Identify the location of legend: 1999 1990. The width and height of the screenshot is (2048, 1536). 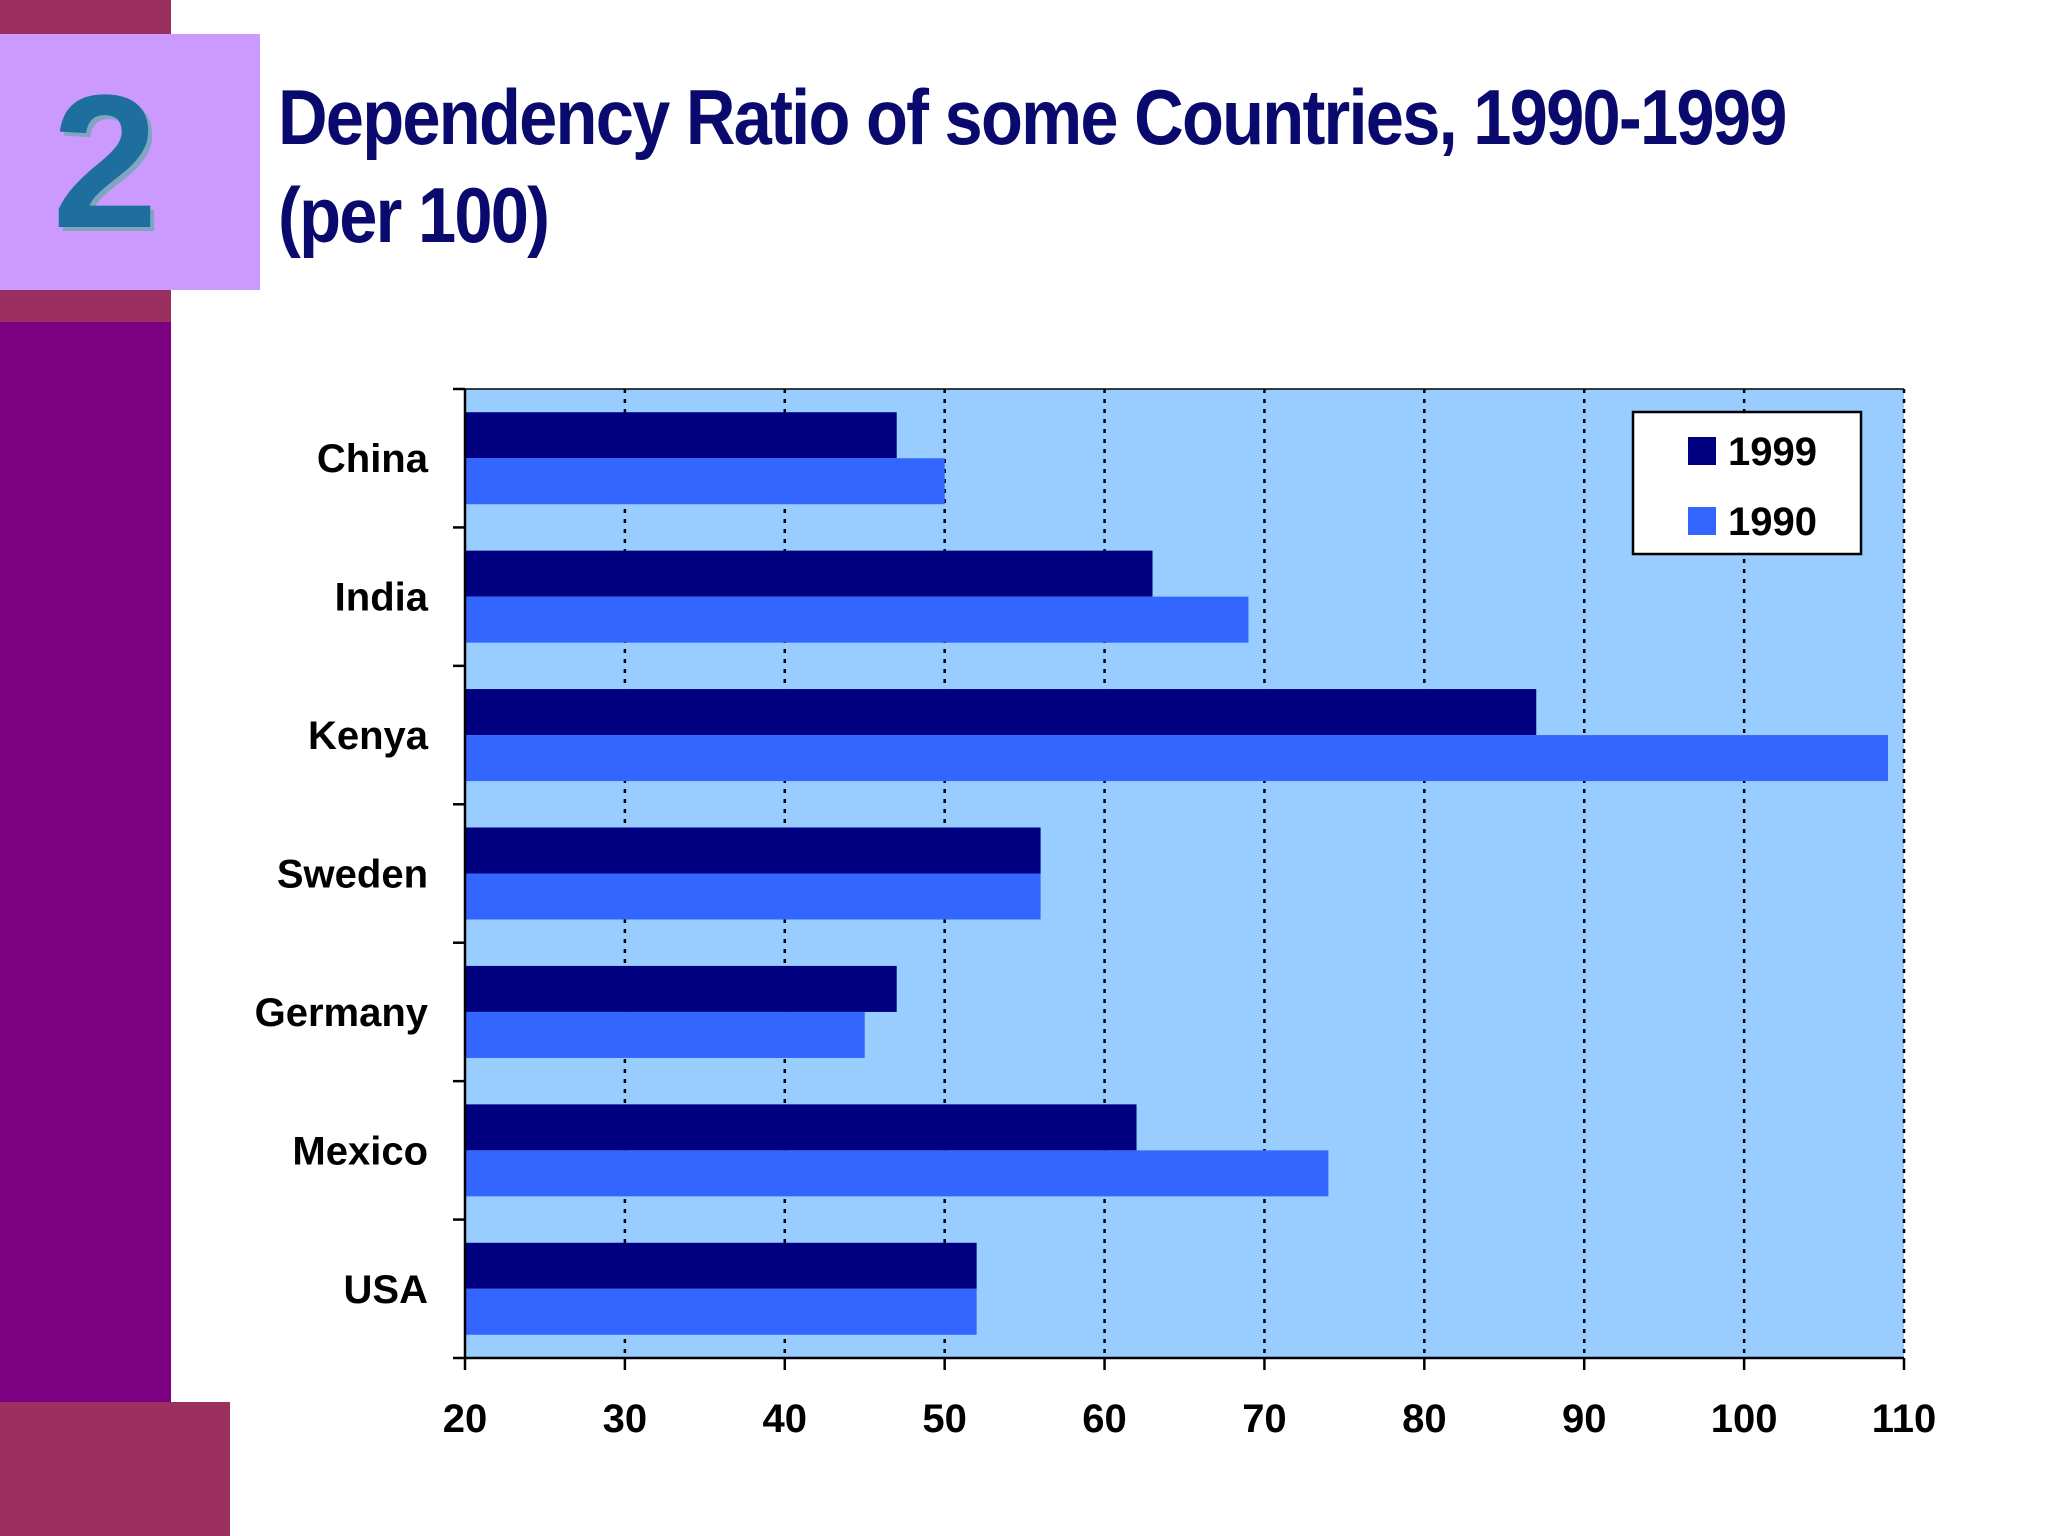
(1747, 483).